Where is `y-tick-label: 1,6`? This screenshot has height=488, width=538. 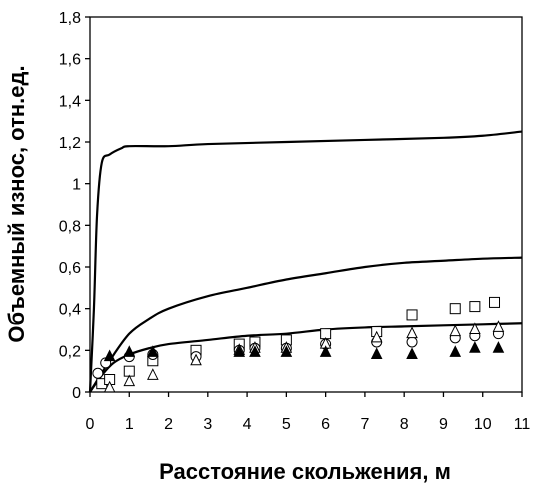
y-tick-label: 1,6 is located at coordinates (70, 60).